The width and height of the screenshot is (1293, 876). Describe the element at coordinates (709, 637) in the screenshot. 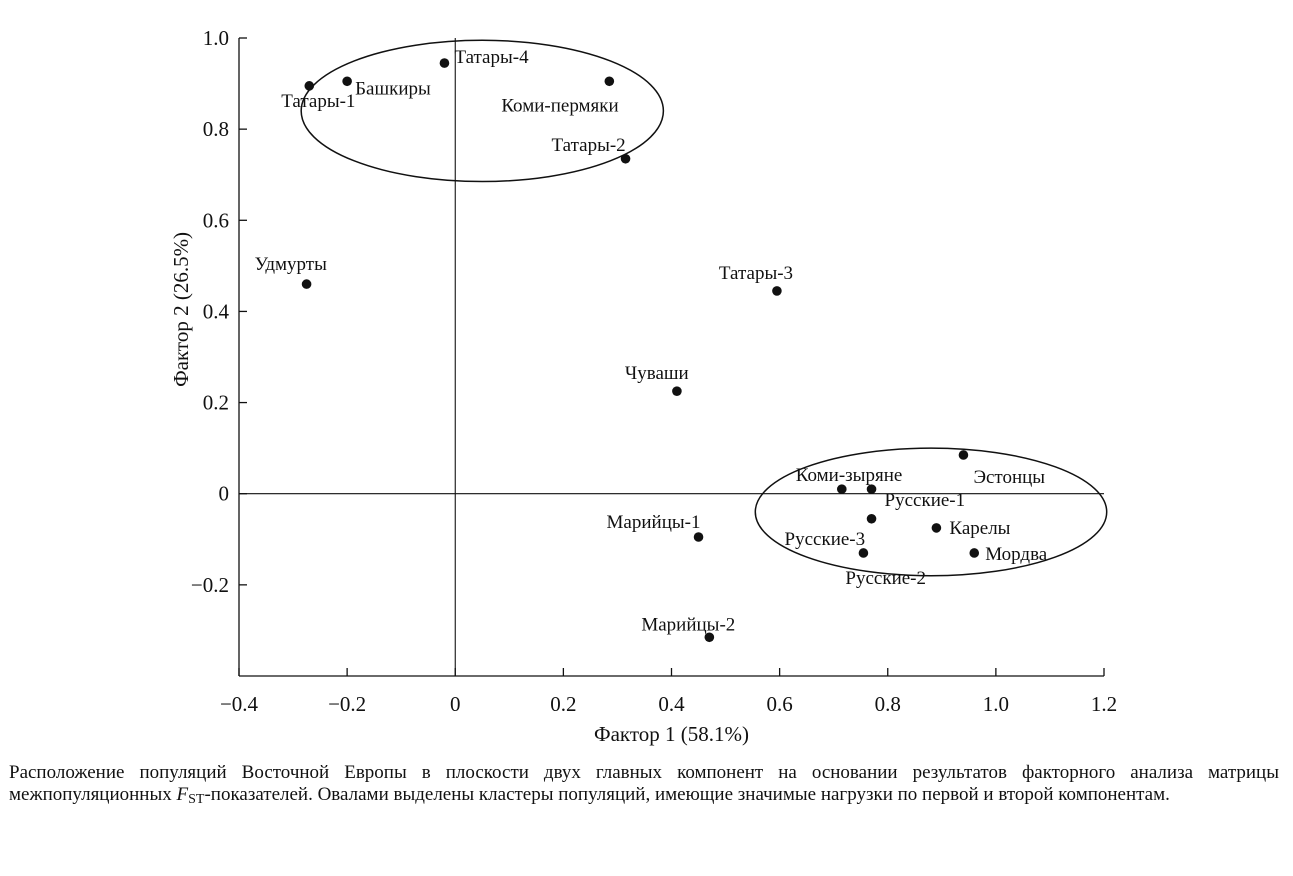

I see `point-марийцы-2` at that location.